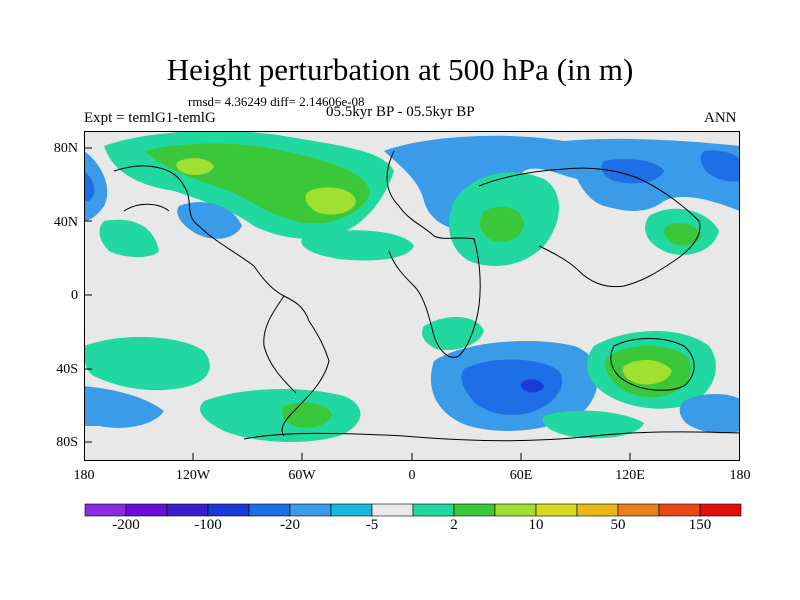 The height and width of the screenshot is (600, 800). I want to click on colorbar-label: 50, so click(618, 525).